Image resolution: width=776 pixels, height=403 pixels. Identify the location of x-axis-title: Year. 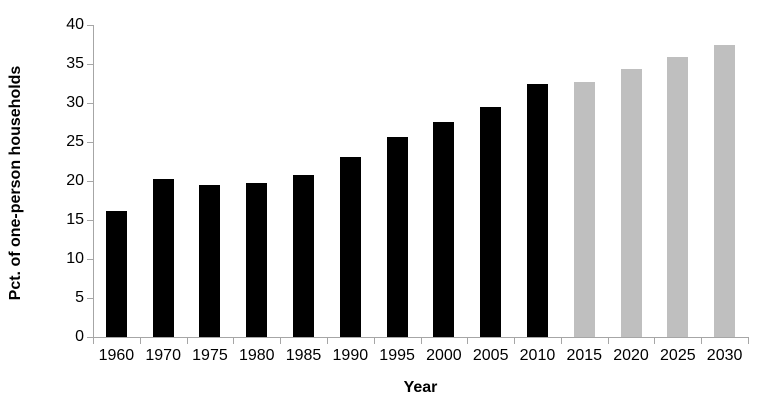
(420, 387).